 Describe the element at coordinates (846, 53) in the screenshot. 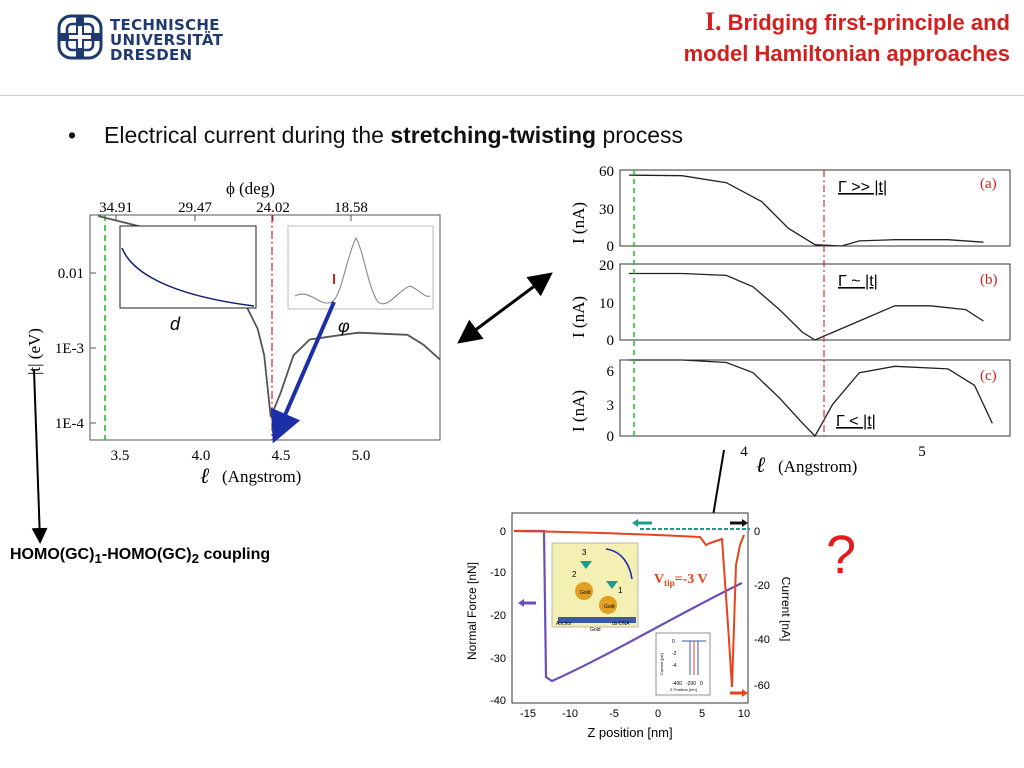

I see `title-line-2: model Hamiltonian approaches` at that location.